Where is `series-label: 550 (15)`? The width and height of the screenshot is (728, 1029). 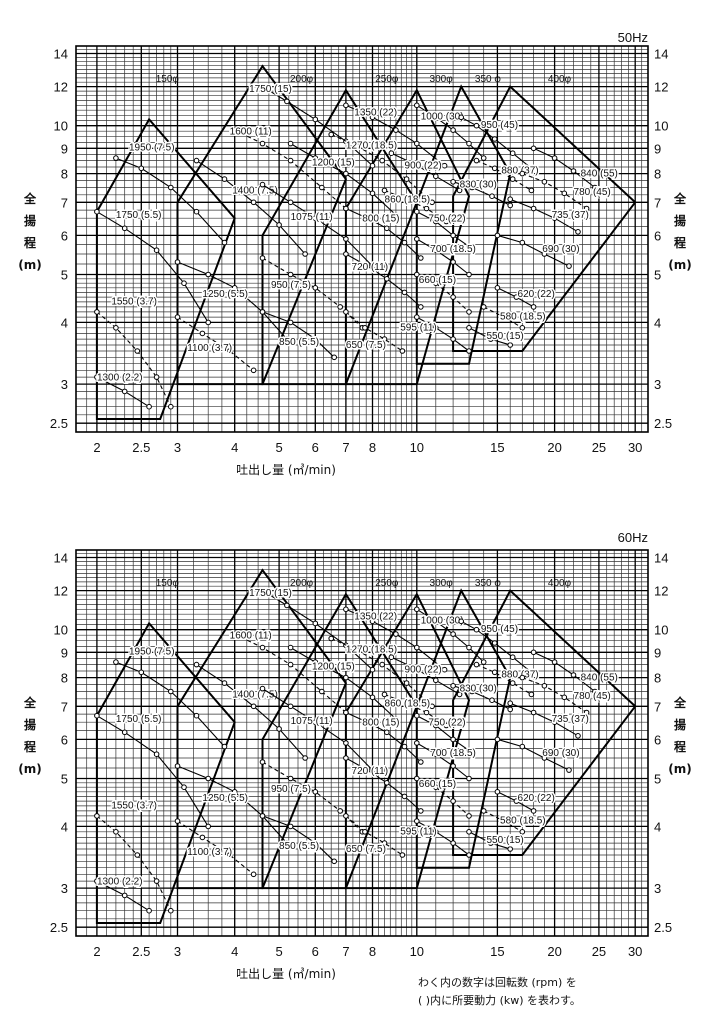
series-label: 550 (15) is located at coordinates (505, 840).